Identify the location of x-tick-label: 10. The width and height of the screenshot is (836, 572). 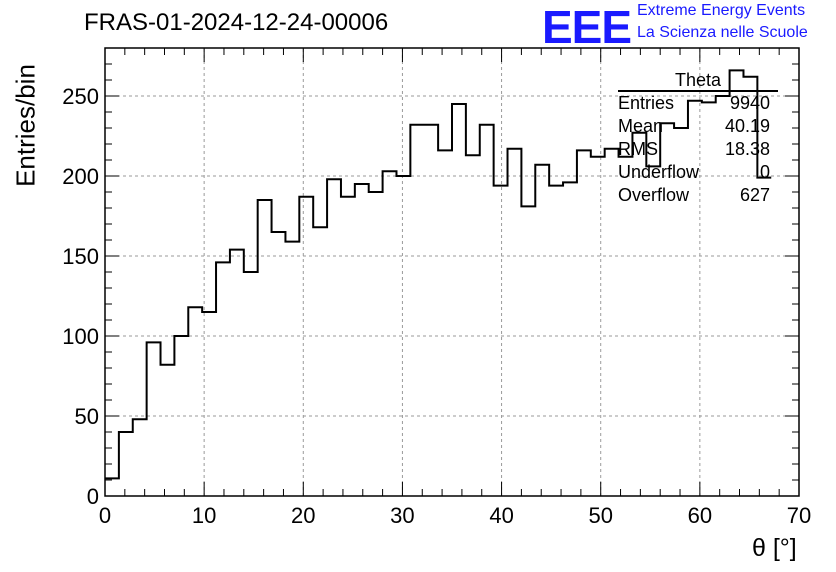
(204, 515).